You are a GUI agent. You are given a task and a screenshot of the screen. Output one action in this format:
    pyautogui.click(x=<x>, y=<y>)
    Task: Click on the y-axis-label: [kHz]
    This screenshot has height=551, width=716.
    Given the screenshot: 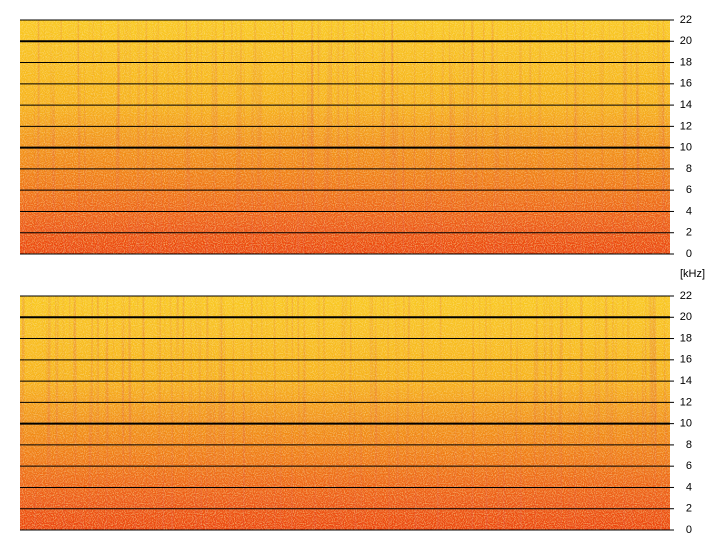 What is the action you would take?
    pyautogui.click(x=692, y=274)
    